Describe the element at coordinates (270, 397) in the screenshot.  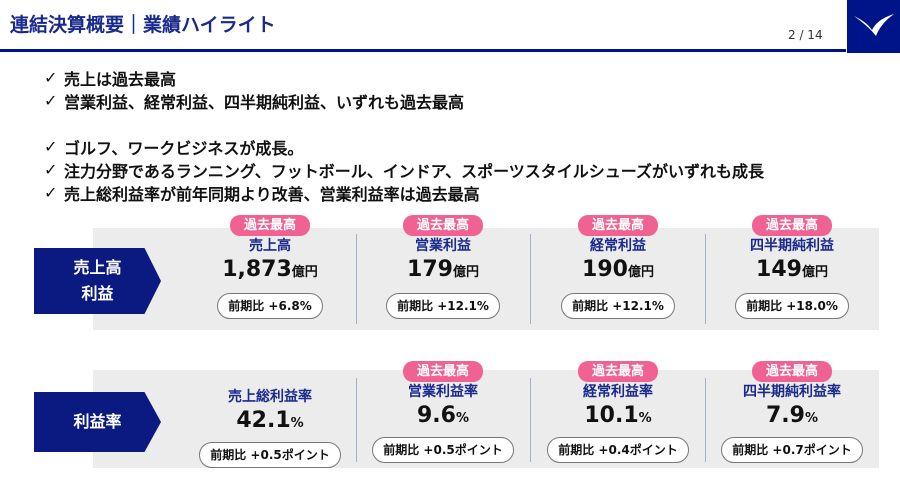
I see `metric-label: 売上総利益率` at that location.